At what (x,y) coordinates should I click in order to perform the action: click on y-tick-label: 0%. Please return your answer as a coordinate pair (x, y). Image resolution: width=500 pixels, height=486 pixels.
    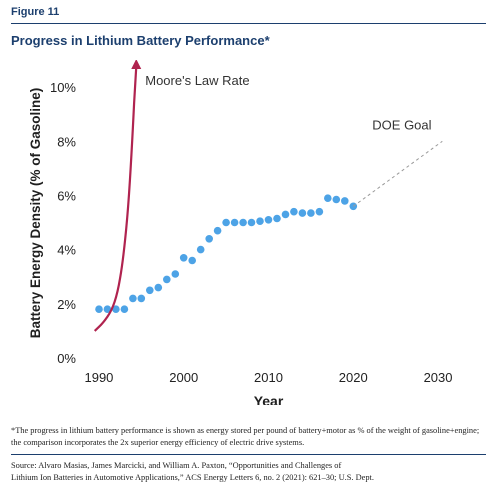
    Looking at the image, I should click on (66, 358).